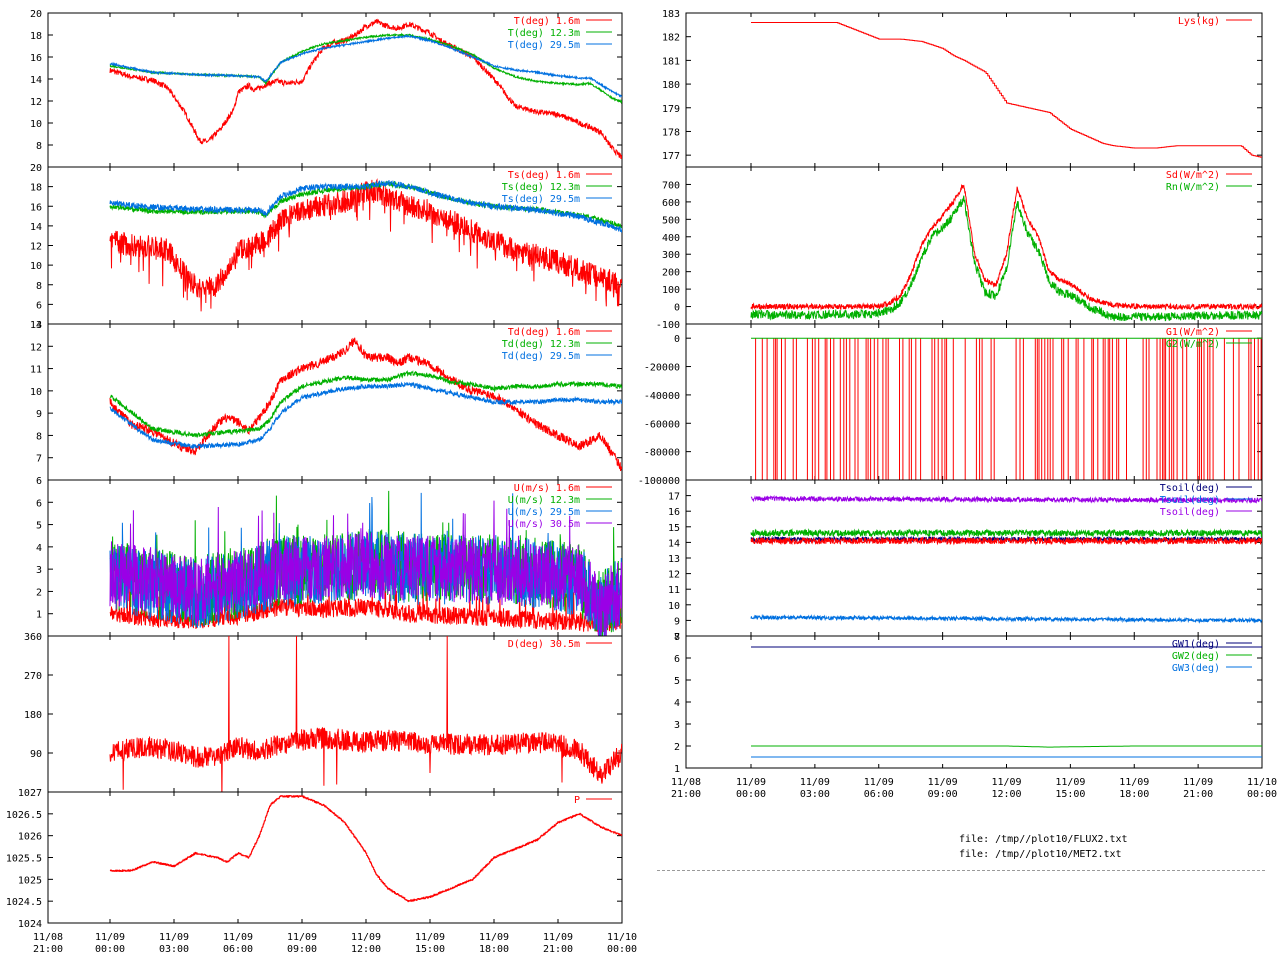  I want to click on panel-L6: 1027 1026.5 1026 1025.5 1025 1024.5 1024 P, so click(314, 859).